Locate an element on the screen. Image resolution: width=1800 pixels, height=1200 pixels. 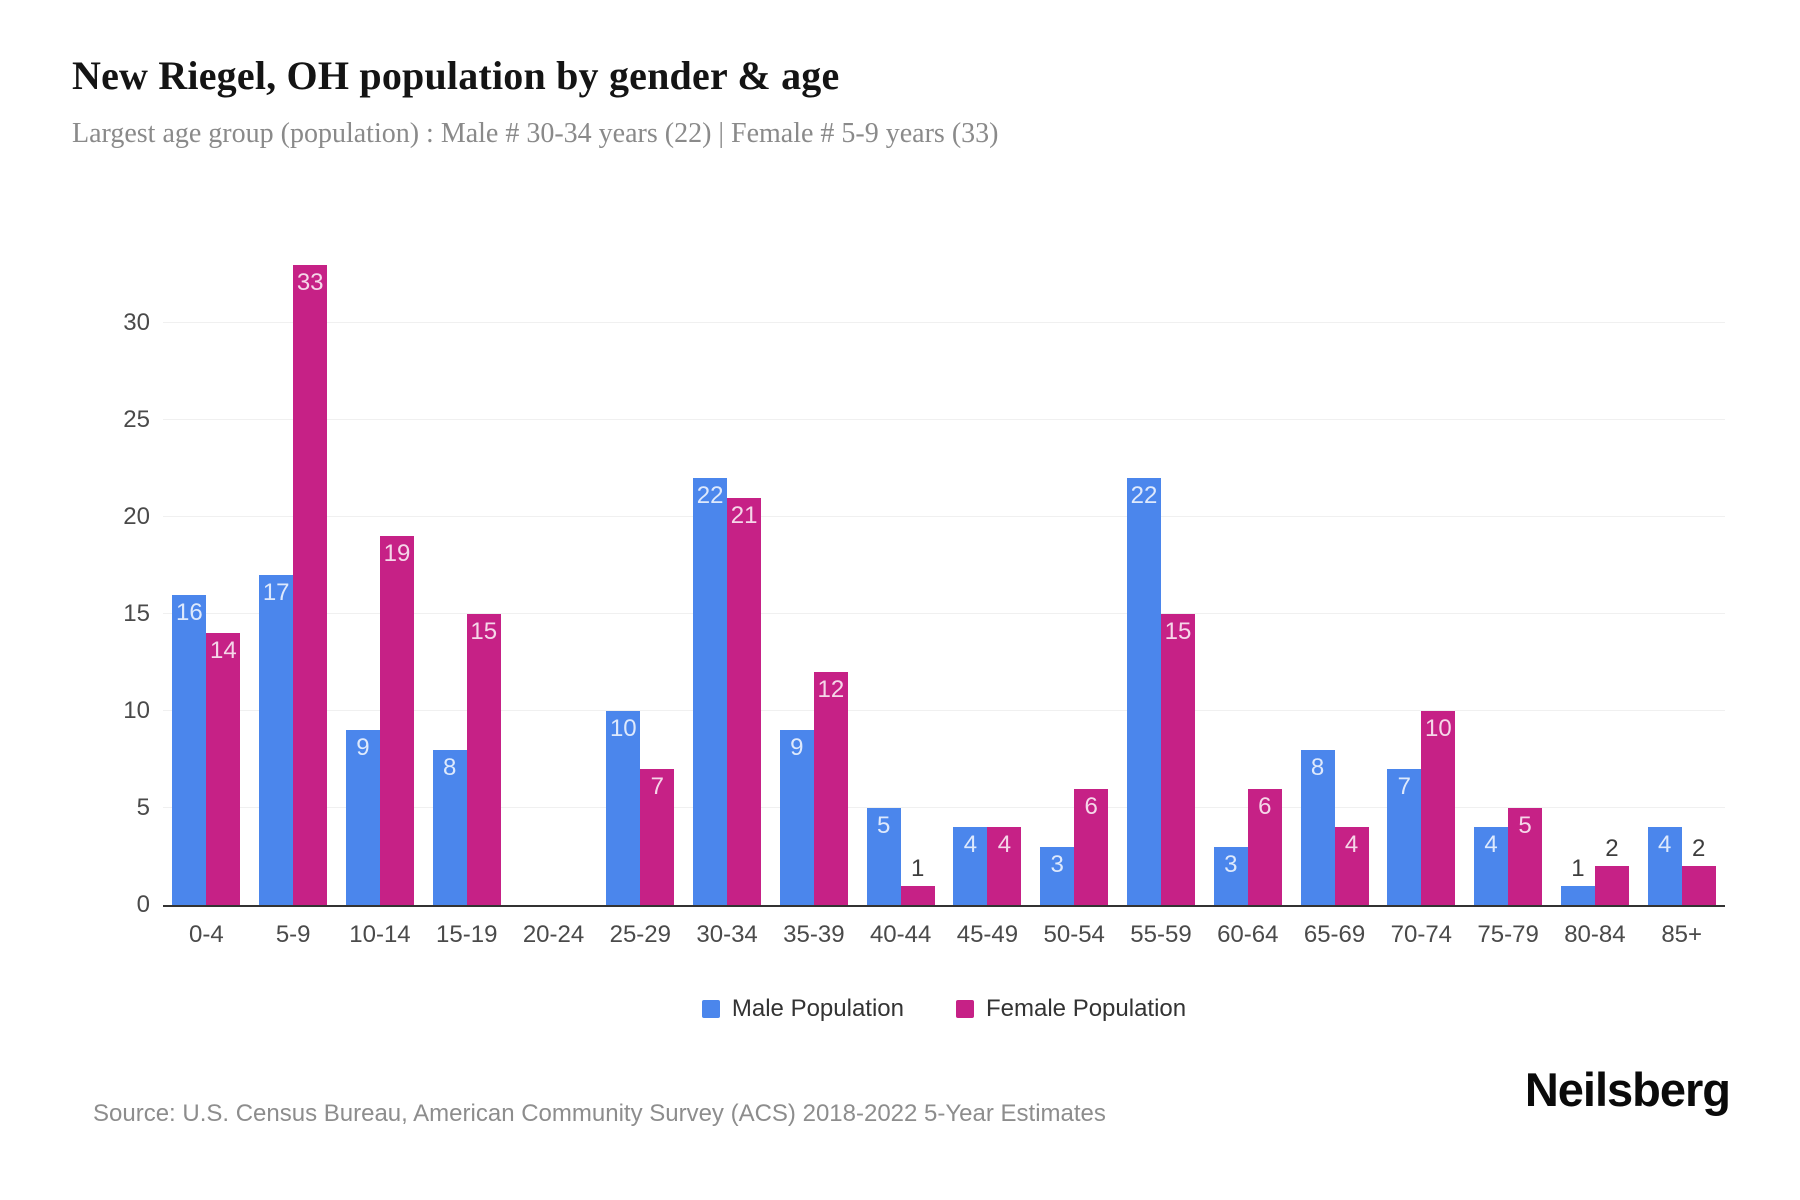
bar-female-10-14: 19 is located at coordinates (396, 720).